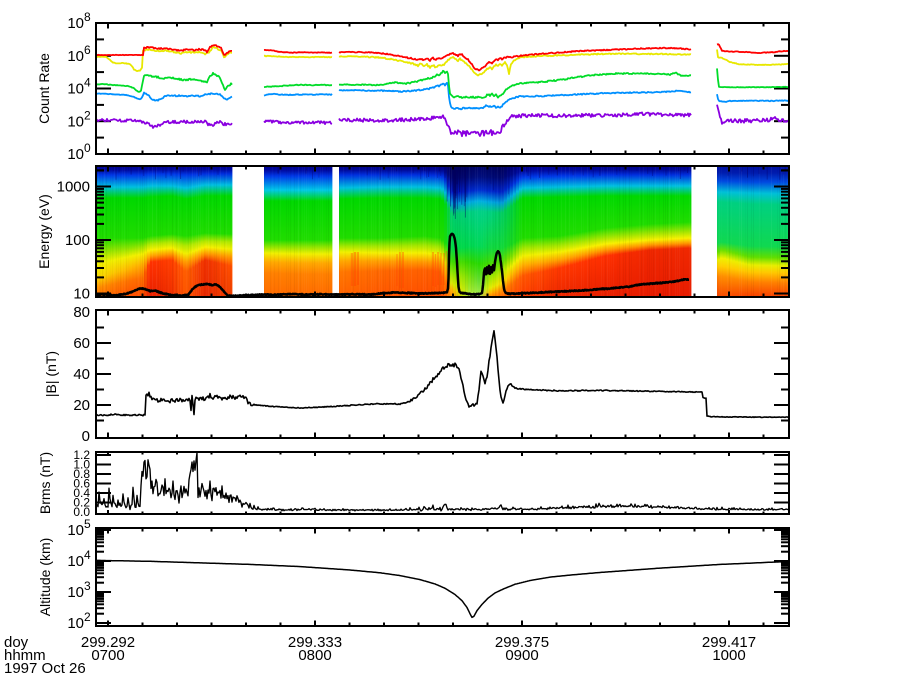 This screenshot has height=700, width=900. What do you see at coordinates (81, 474) in the screenshot?
I see `svg-text: 0.8` at bounding box center [81, 474].